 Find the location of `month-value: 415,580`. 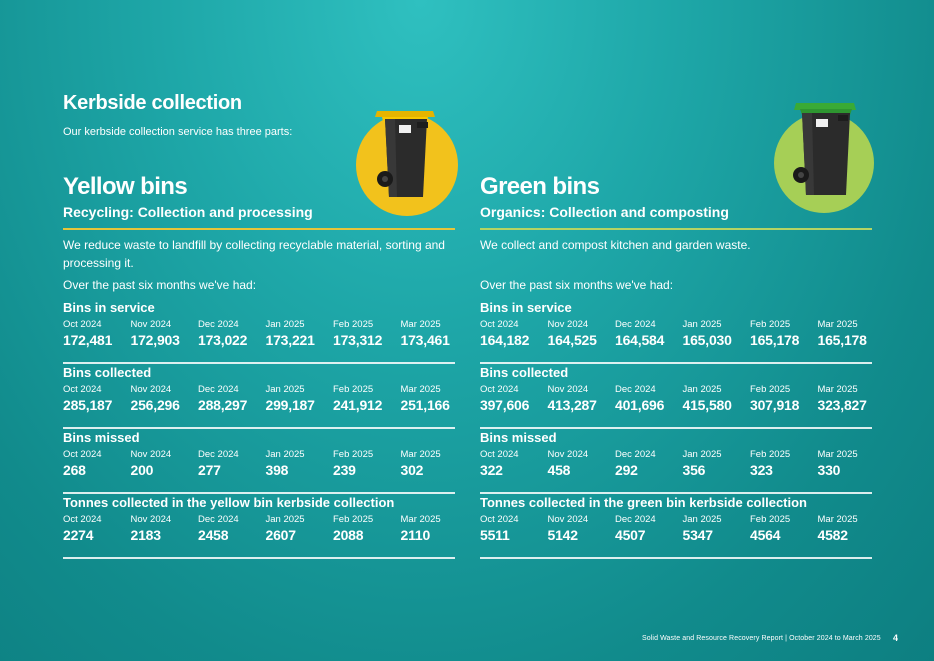

month-value: 415,580 is located at coordinates (707, 405).